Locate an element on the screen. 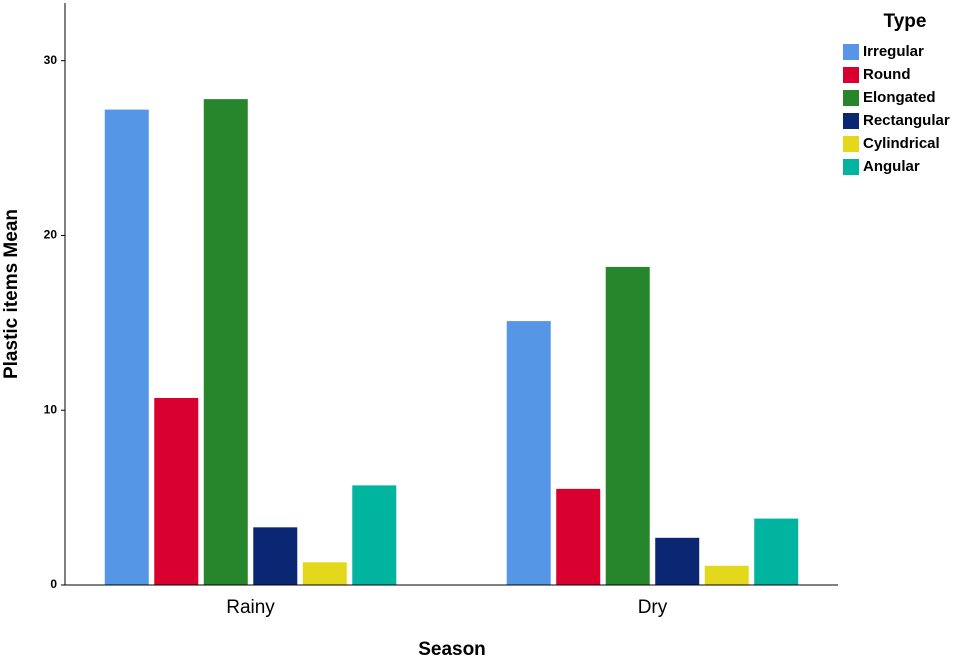 Image resolution: width=968 pixels, height=658 pixels. legend-label: Rectangular is located at coordinates (906, 120).